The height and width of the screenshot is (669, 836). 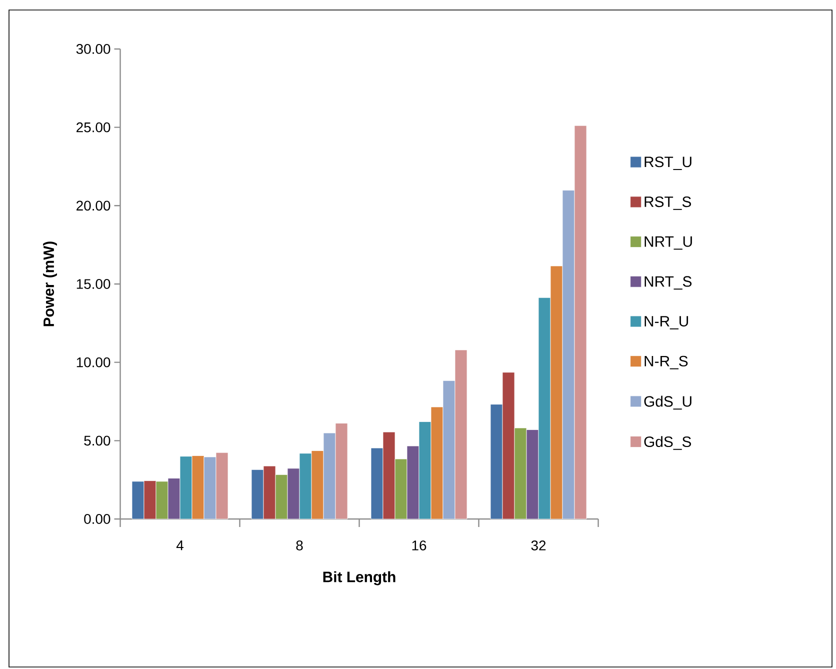 I want to click on y-tick-label: 30.00, so click(x=93, y=49).